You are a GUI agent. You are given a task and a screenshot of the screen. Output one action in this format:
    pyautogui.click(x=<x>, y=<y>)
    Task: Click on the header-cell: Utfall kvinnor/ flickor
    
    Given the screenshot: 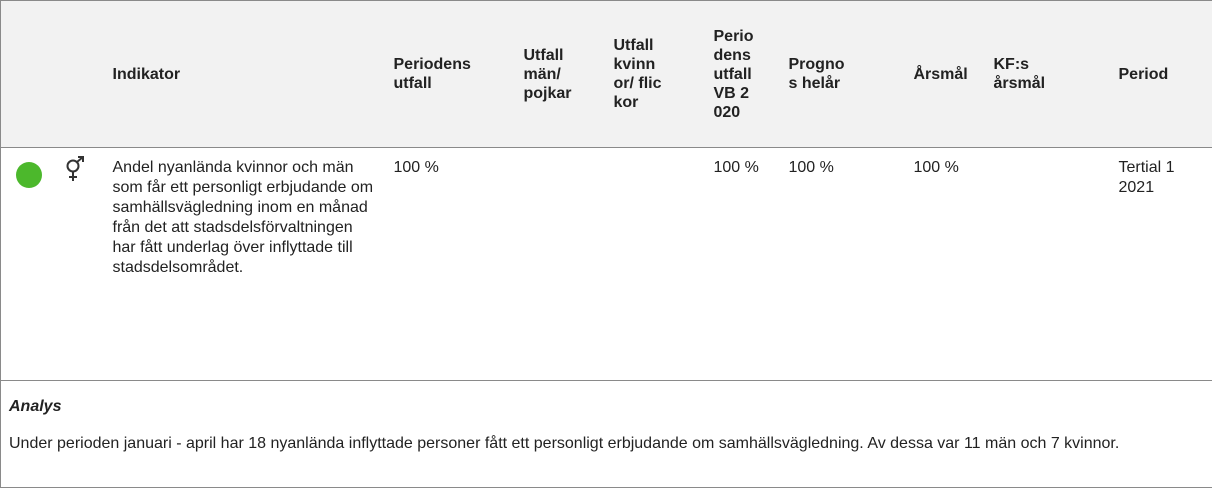 What is the action you would take?
    pyautogui.click(x=656, y=74)
    